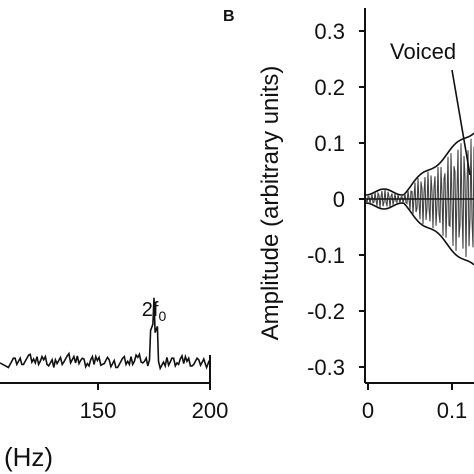  What do you see at coordinates (98, 410) in the screenshot?
I see `panel-a-x-tick-label-0: 150` at bounding box center [98, 410].